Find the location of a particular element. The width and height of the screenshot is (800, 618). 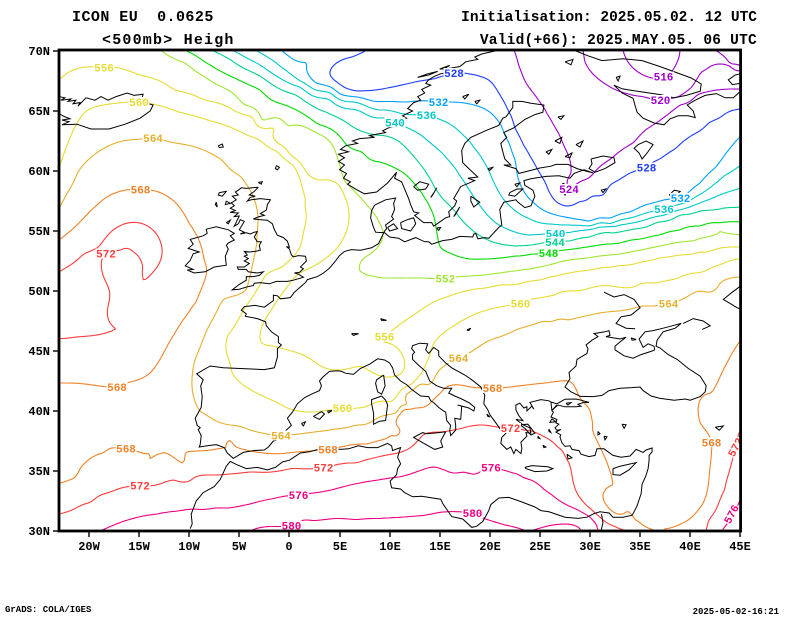

svg-text: 30N is located at coordinates (39, 532).